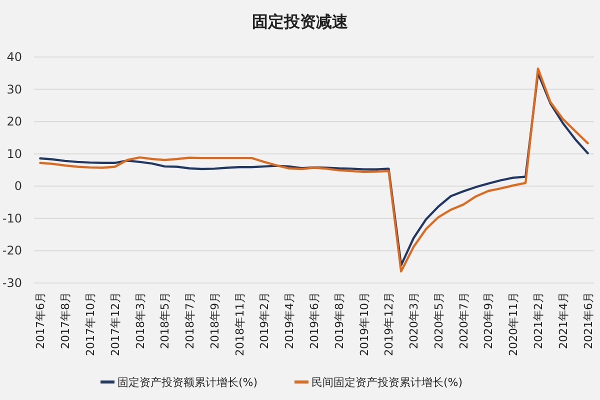 This screenshot has height=400, width=600. What do you see at coordinates (215, 320) in the screenshot?
I see `x-tick-label: 2018年9月` at bounding box center [215, 320].